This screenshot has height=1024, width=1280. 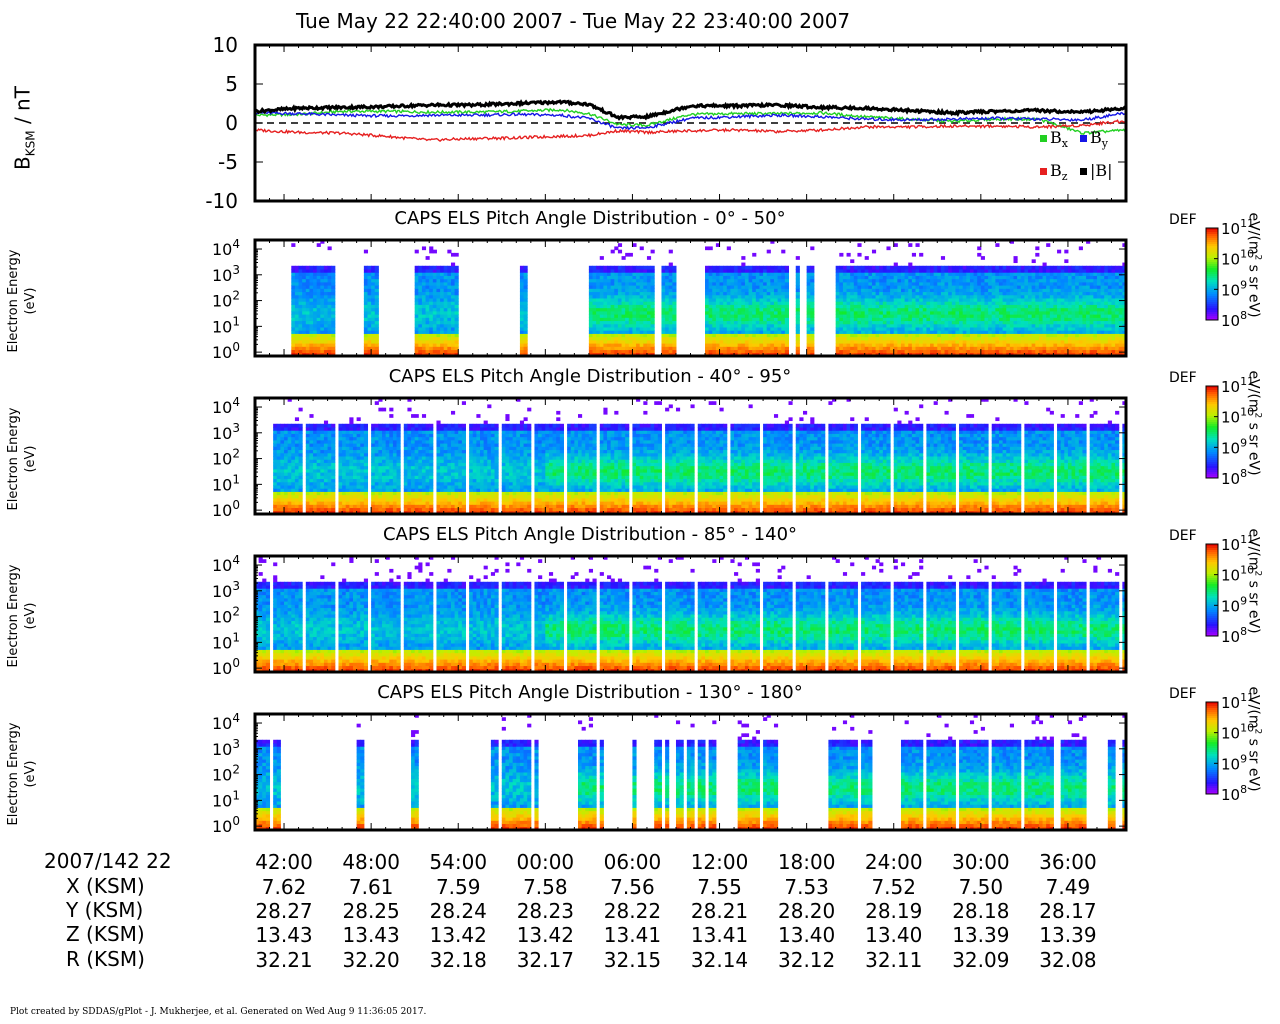 What do you see at coordinates (226, 351) in the screenshot?
I see `spec1-ytick-label: 100` at bounding box center [226, 351].